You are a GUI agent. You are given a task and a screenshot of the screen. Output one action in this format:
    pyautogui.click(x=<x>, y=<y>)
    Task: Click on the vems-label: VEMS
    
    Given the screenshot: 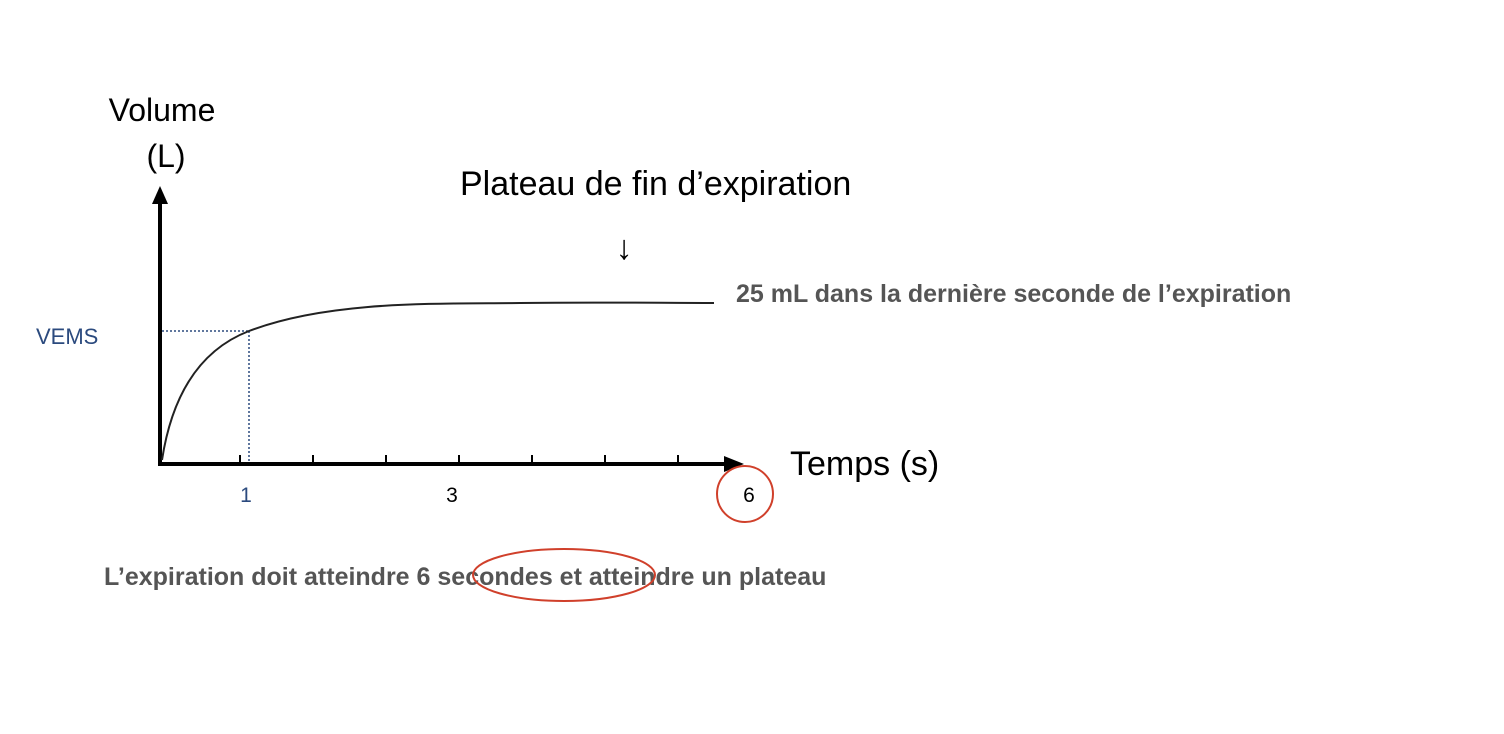 What is the action you would take?
    pyautogui.click(x=67, y=336)
    